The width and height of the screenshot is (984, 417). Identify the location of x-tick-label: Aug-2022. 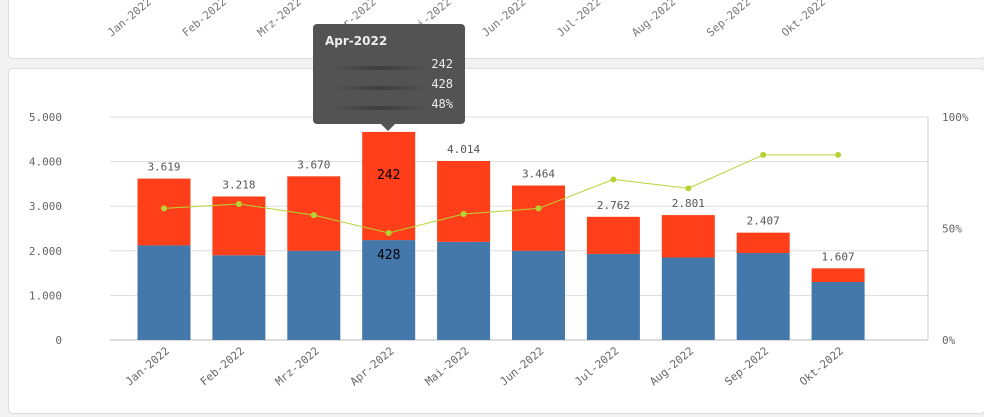
(671, 366).